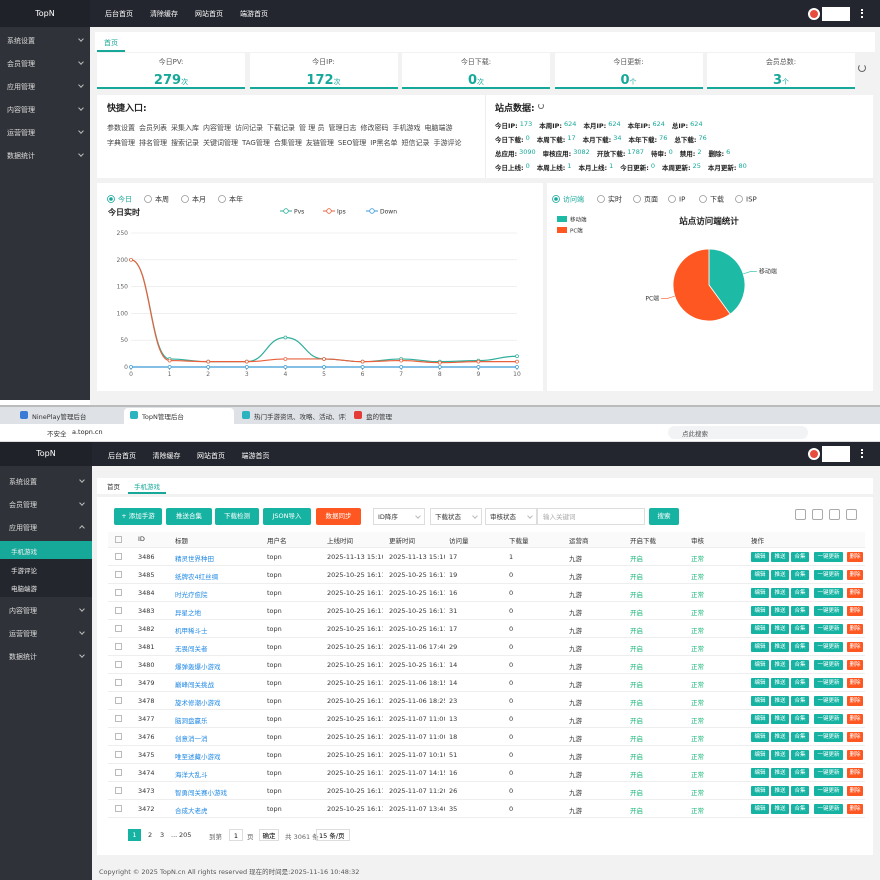 The height and width of the screenshot is (880, 880). What do you see at coordinates (379, 417) in the screenshot?
I see `browser-tab: 盘的管理` at bounding box center [379, 417].